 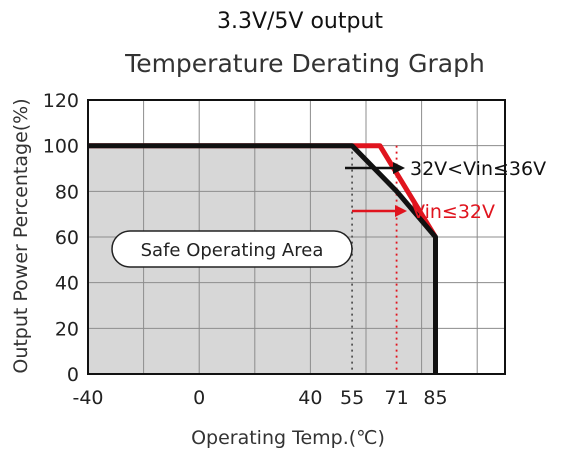 I want to click on annotation-red: Vin≤32V, so click(x=423, y=212).